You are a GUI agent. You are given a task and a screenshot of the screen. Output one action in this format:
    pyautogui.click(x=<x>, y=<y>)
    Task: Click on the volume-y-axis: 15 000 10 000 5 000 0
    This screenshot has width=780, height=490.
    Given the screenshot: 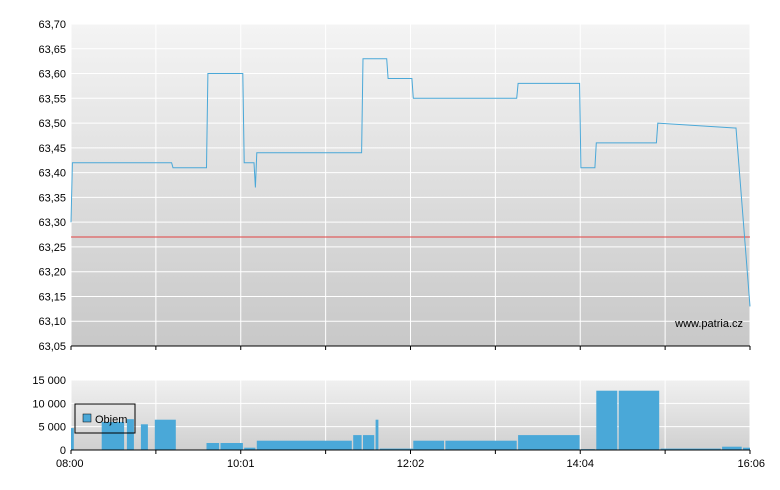 What is the action you would take?
    pyautogui.click(x=49, y=416)
    